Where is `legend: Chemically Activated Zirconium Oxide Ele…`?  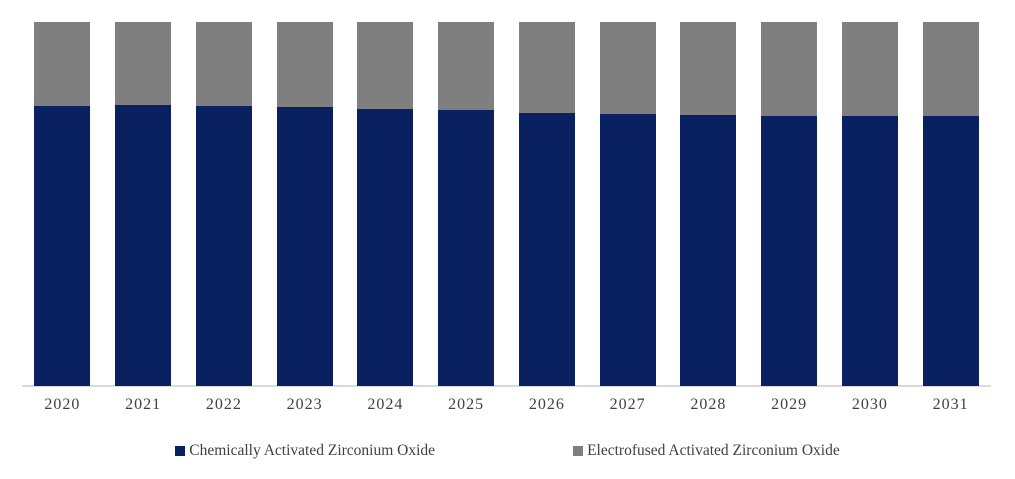 legend: Chemically Activated Zirconium Oxide Ele… is located at coordinates (507, 451).